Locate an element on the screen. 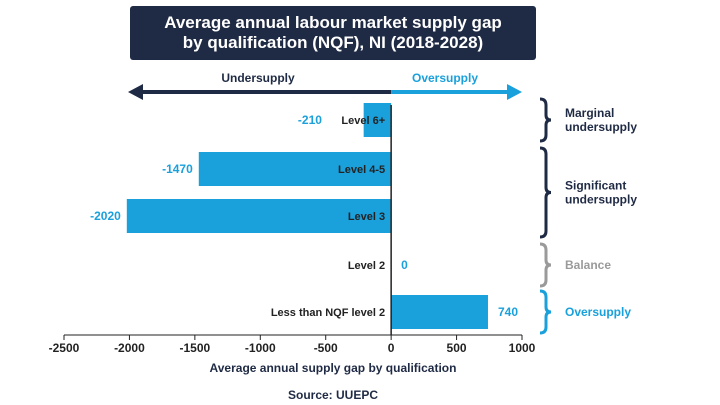  category-label: Level 6+ is located at coordinates (363, 121).